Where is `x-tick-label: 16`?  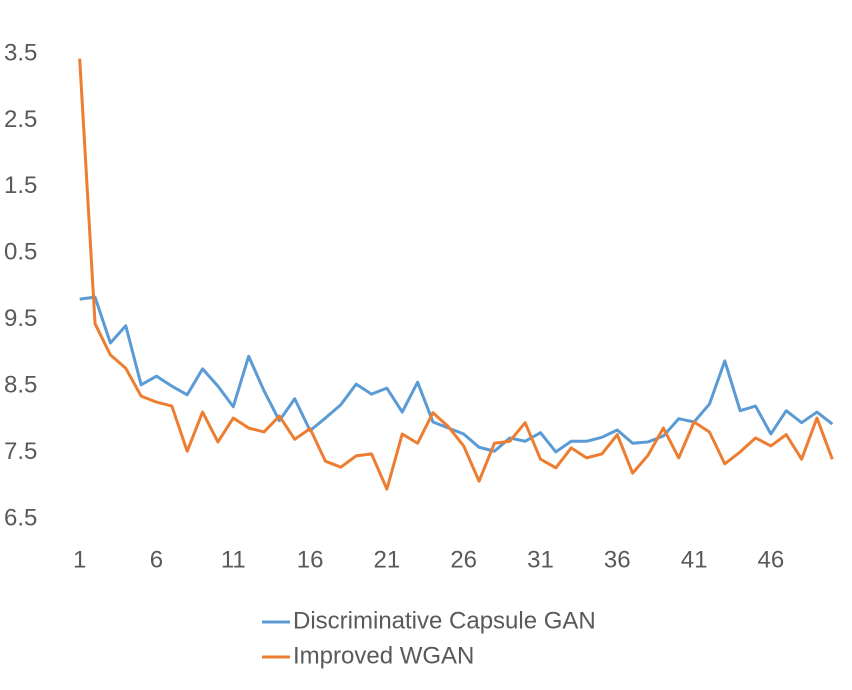
x-tick-label: 16 is located at coordinates (310, 559).